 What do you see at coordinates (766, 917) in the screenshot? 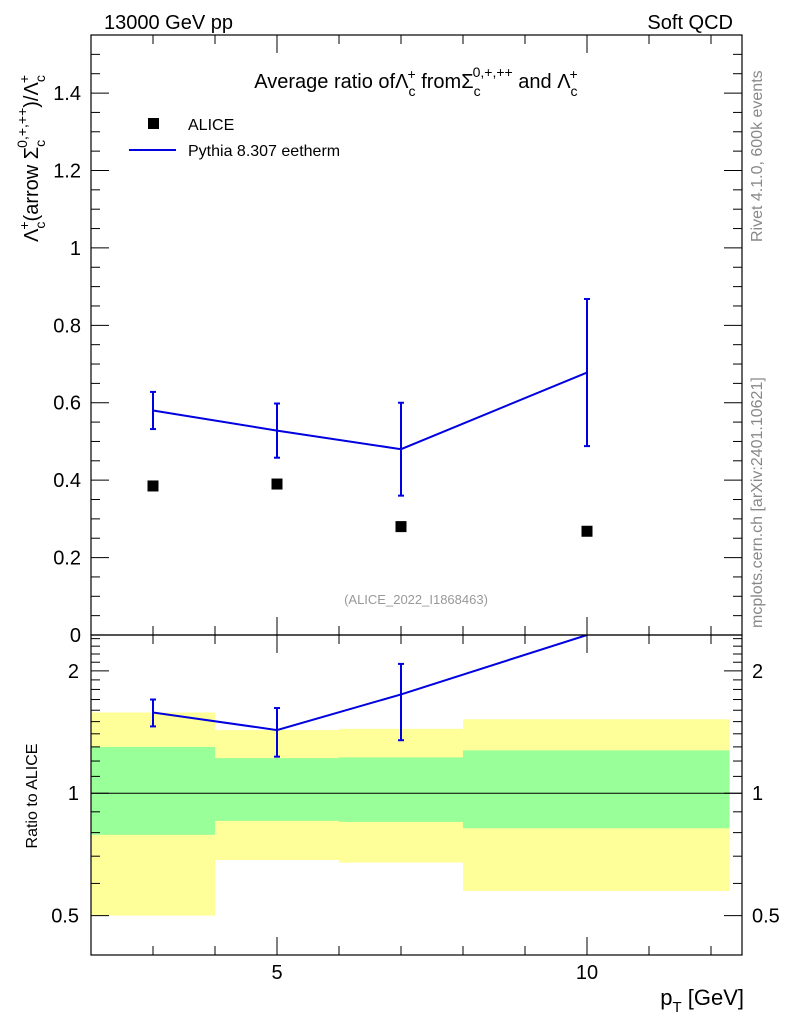
I see `ratio-ytick-label-right: 0.5` at bounding box center [766, 917].